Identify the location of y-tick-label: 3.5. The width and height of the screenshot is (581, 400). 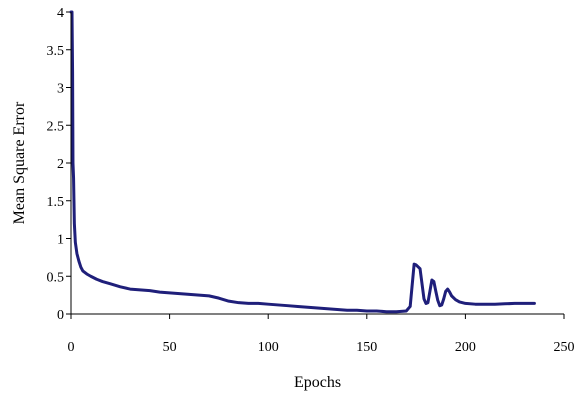
(56, 51).